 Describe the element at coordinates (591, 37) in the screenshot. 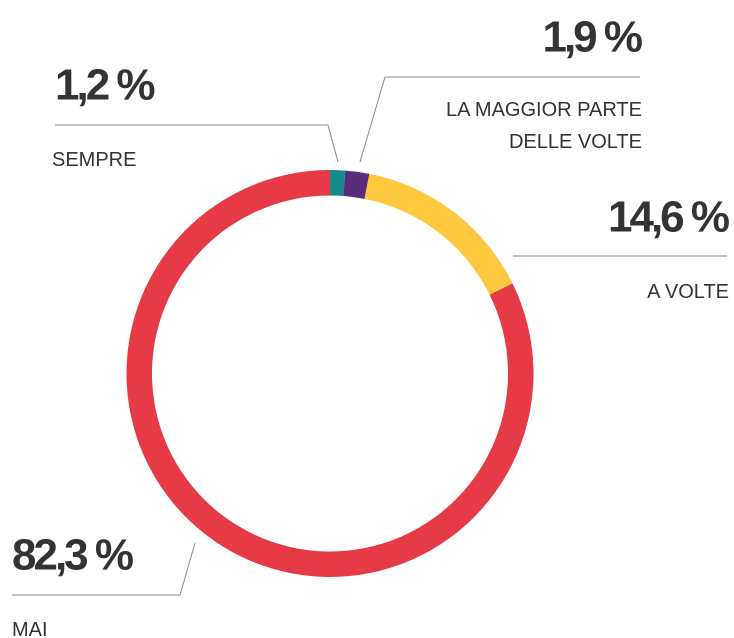

I see `value-label: 1,9 %` at that location.